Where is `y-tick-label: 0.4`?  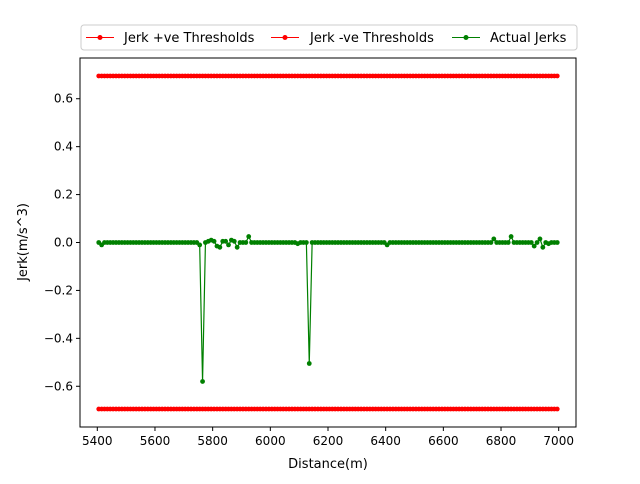 y-tick-label: 0.4 is located at coordinates (63, 147).